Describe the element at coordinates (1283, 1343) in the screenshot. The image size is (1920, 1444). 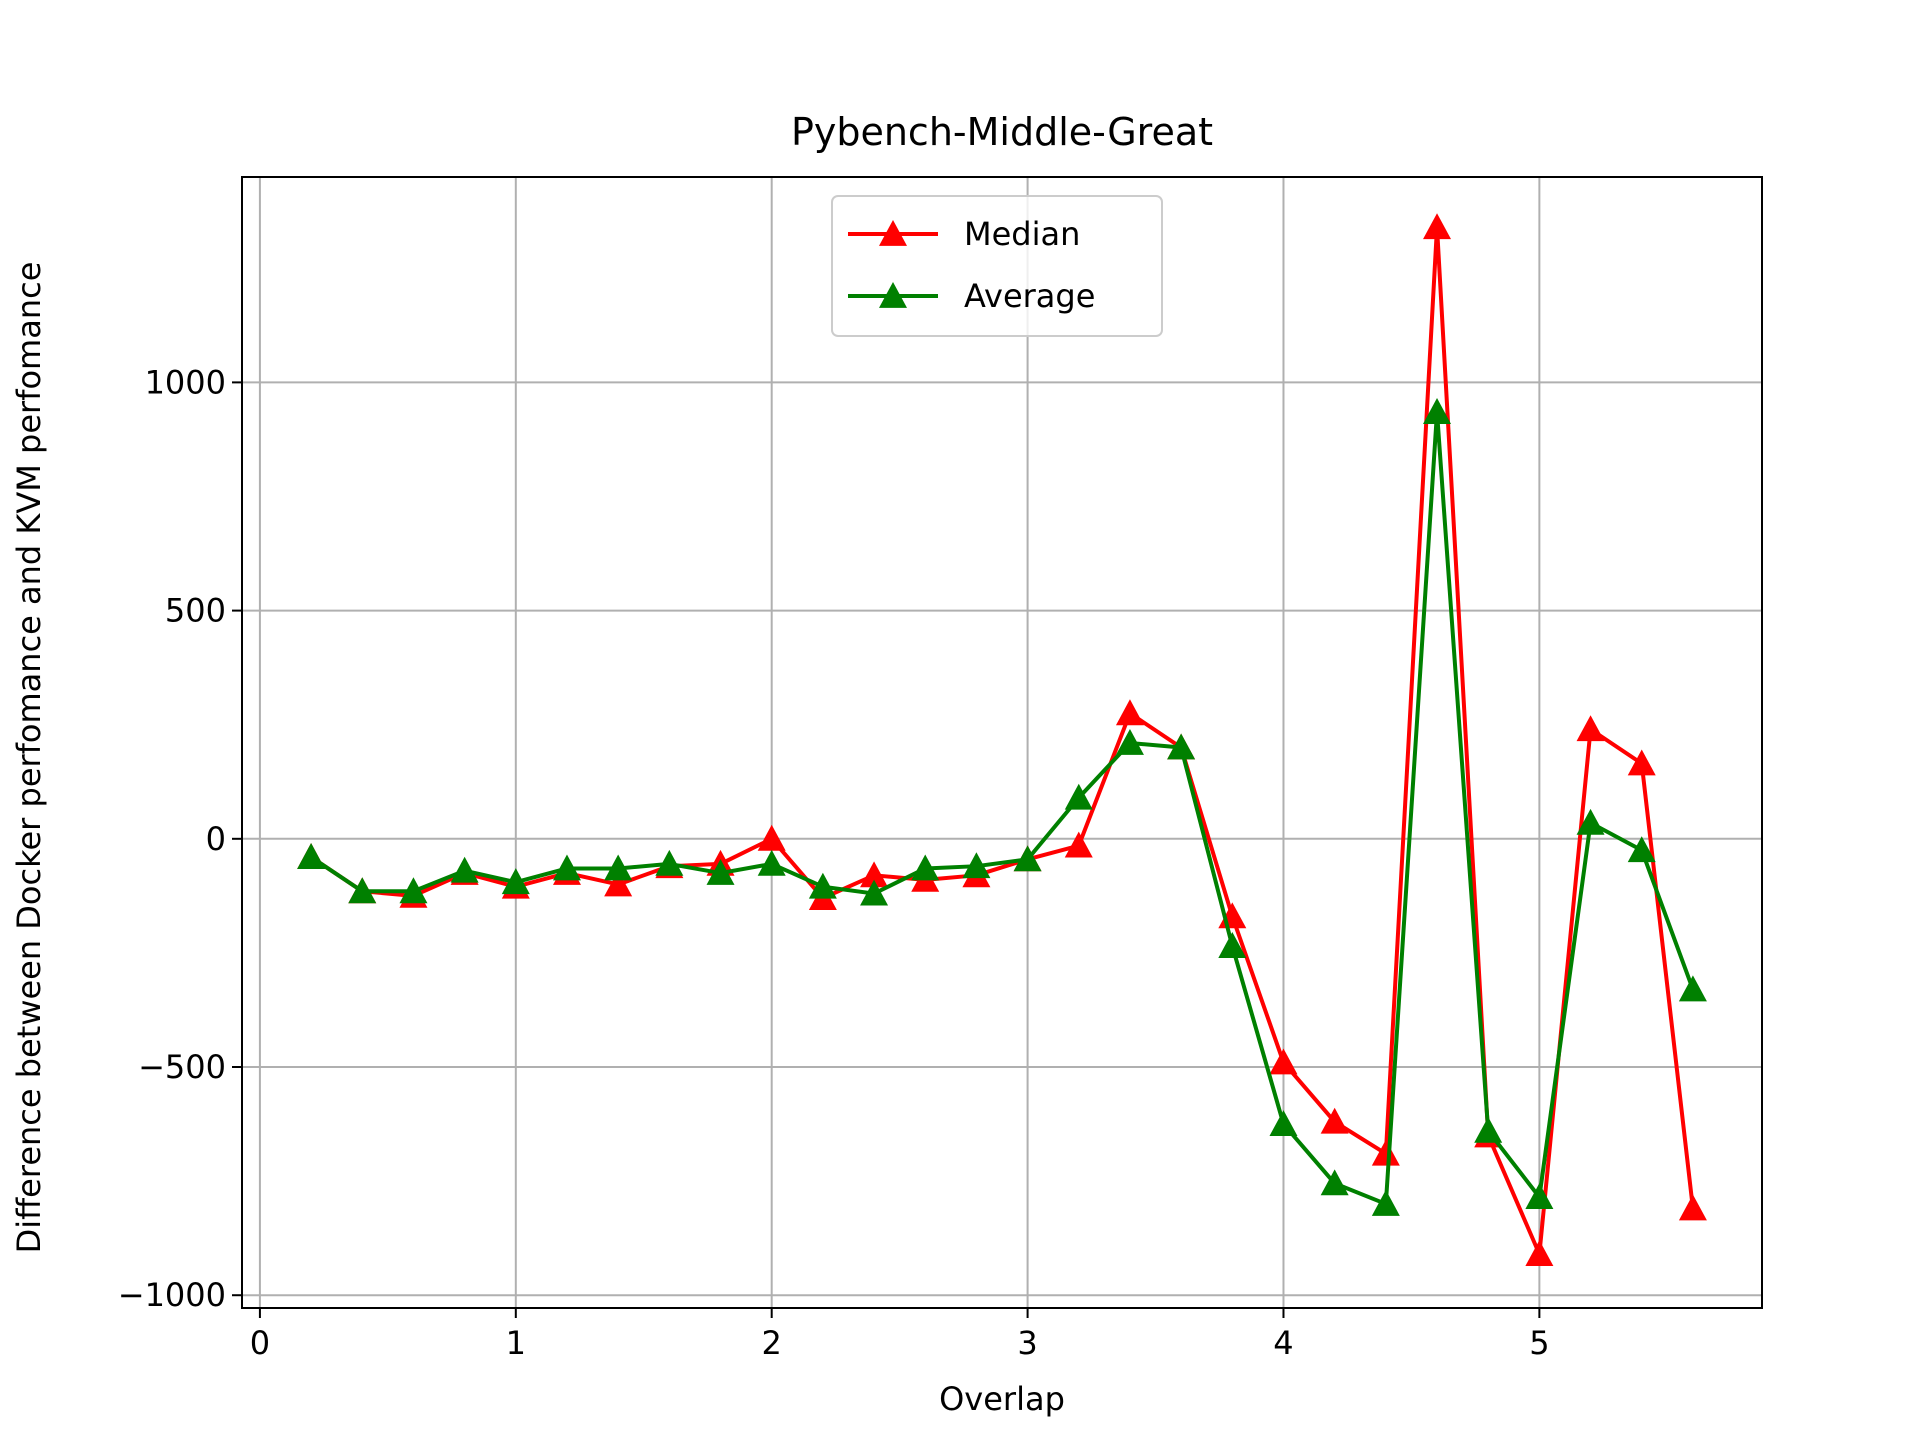
I see `x-tick-label: 4` at that location.